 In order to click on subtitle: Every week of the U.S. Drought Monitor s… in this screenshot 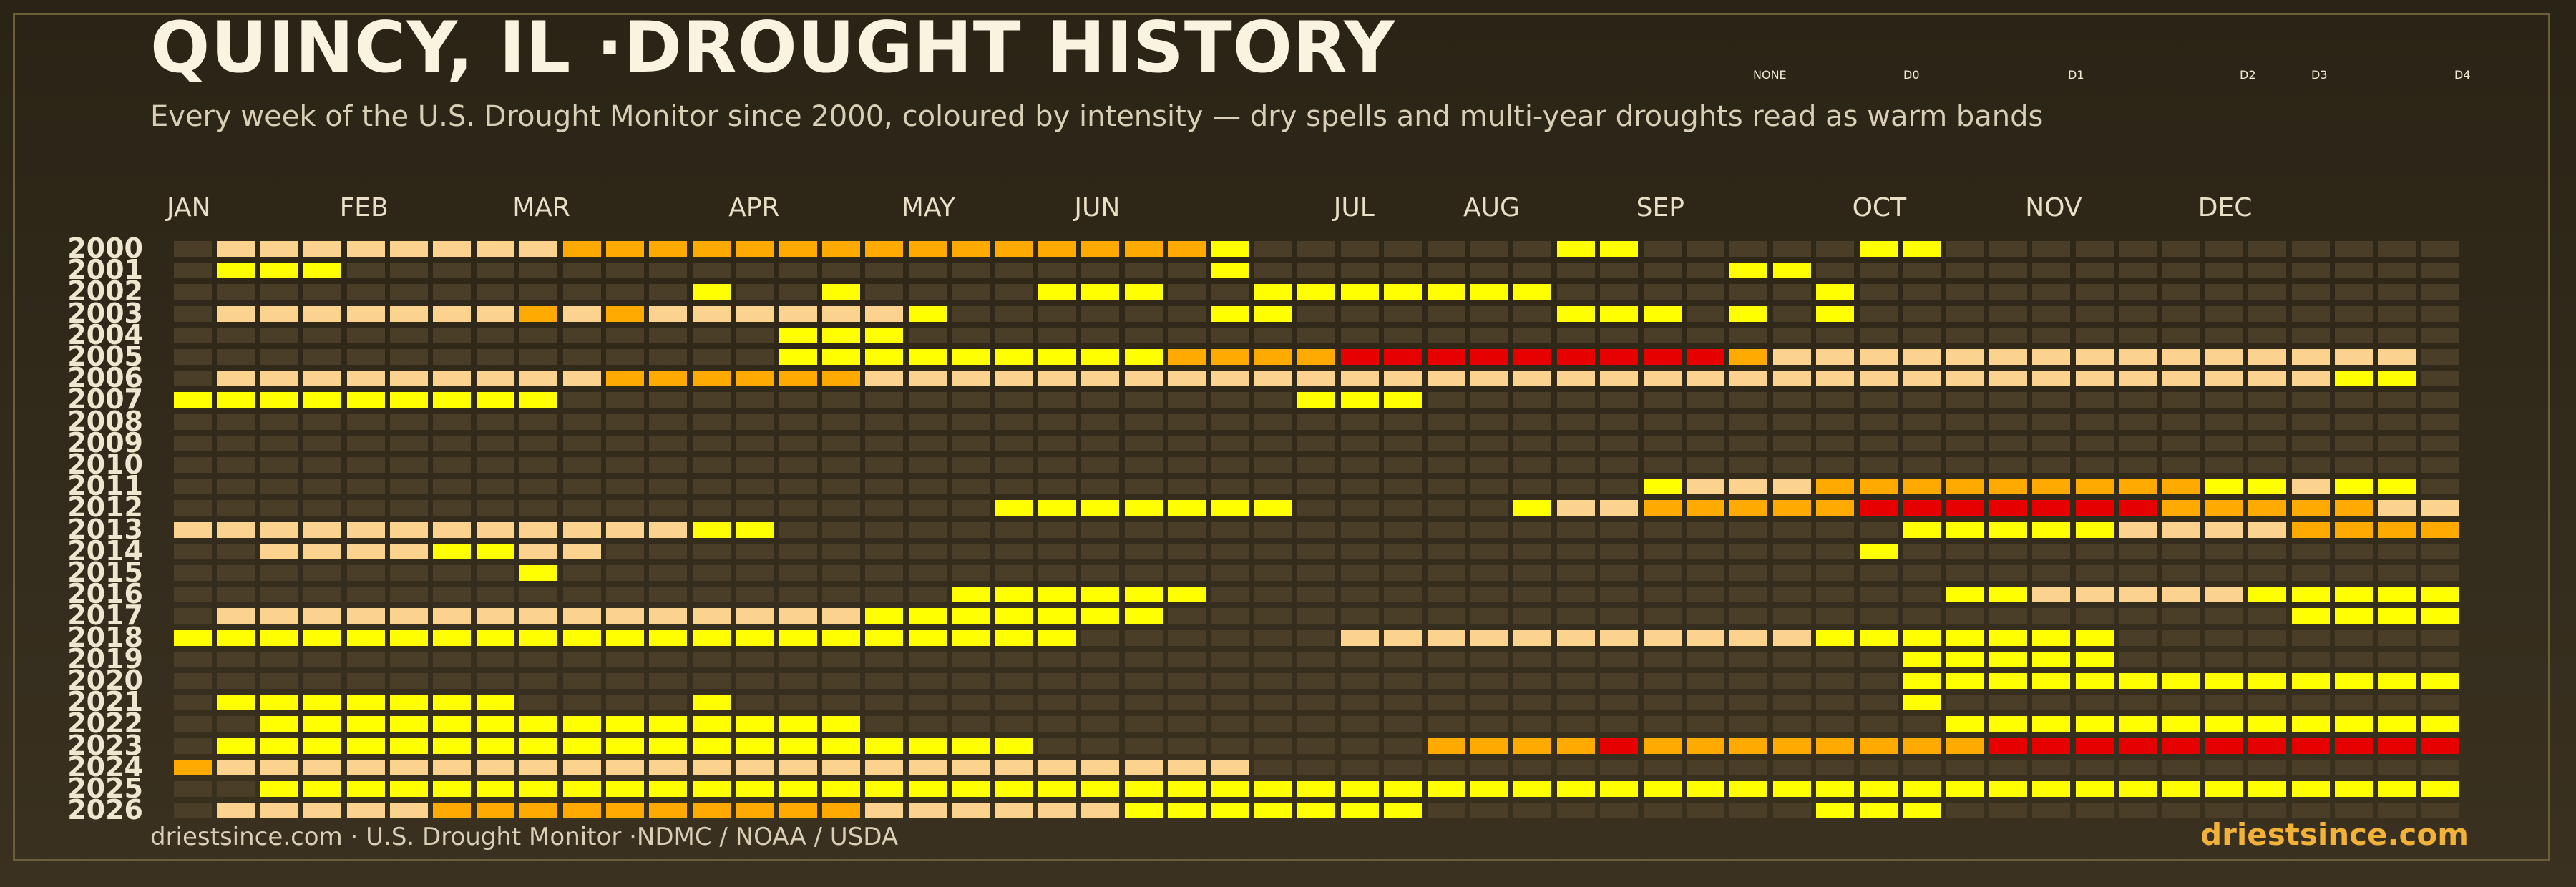, I will do `click(1097, 116)`.